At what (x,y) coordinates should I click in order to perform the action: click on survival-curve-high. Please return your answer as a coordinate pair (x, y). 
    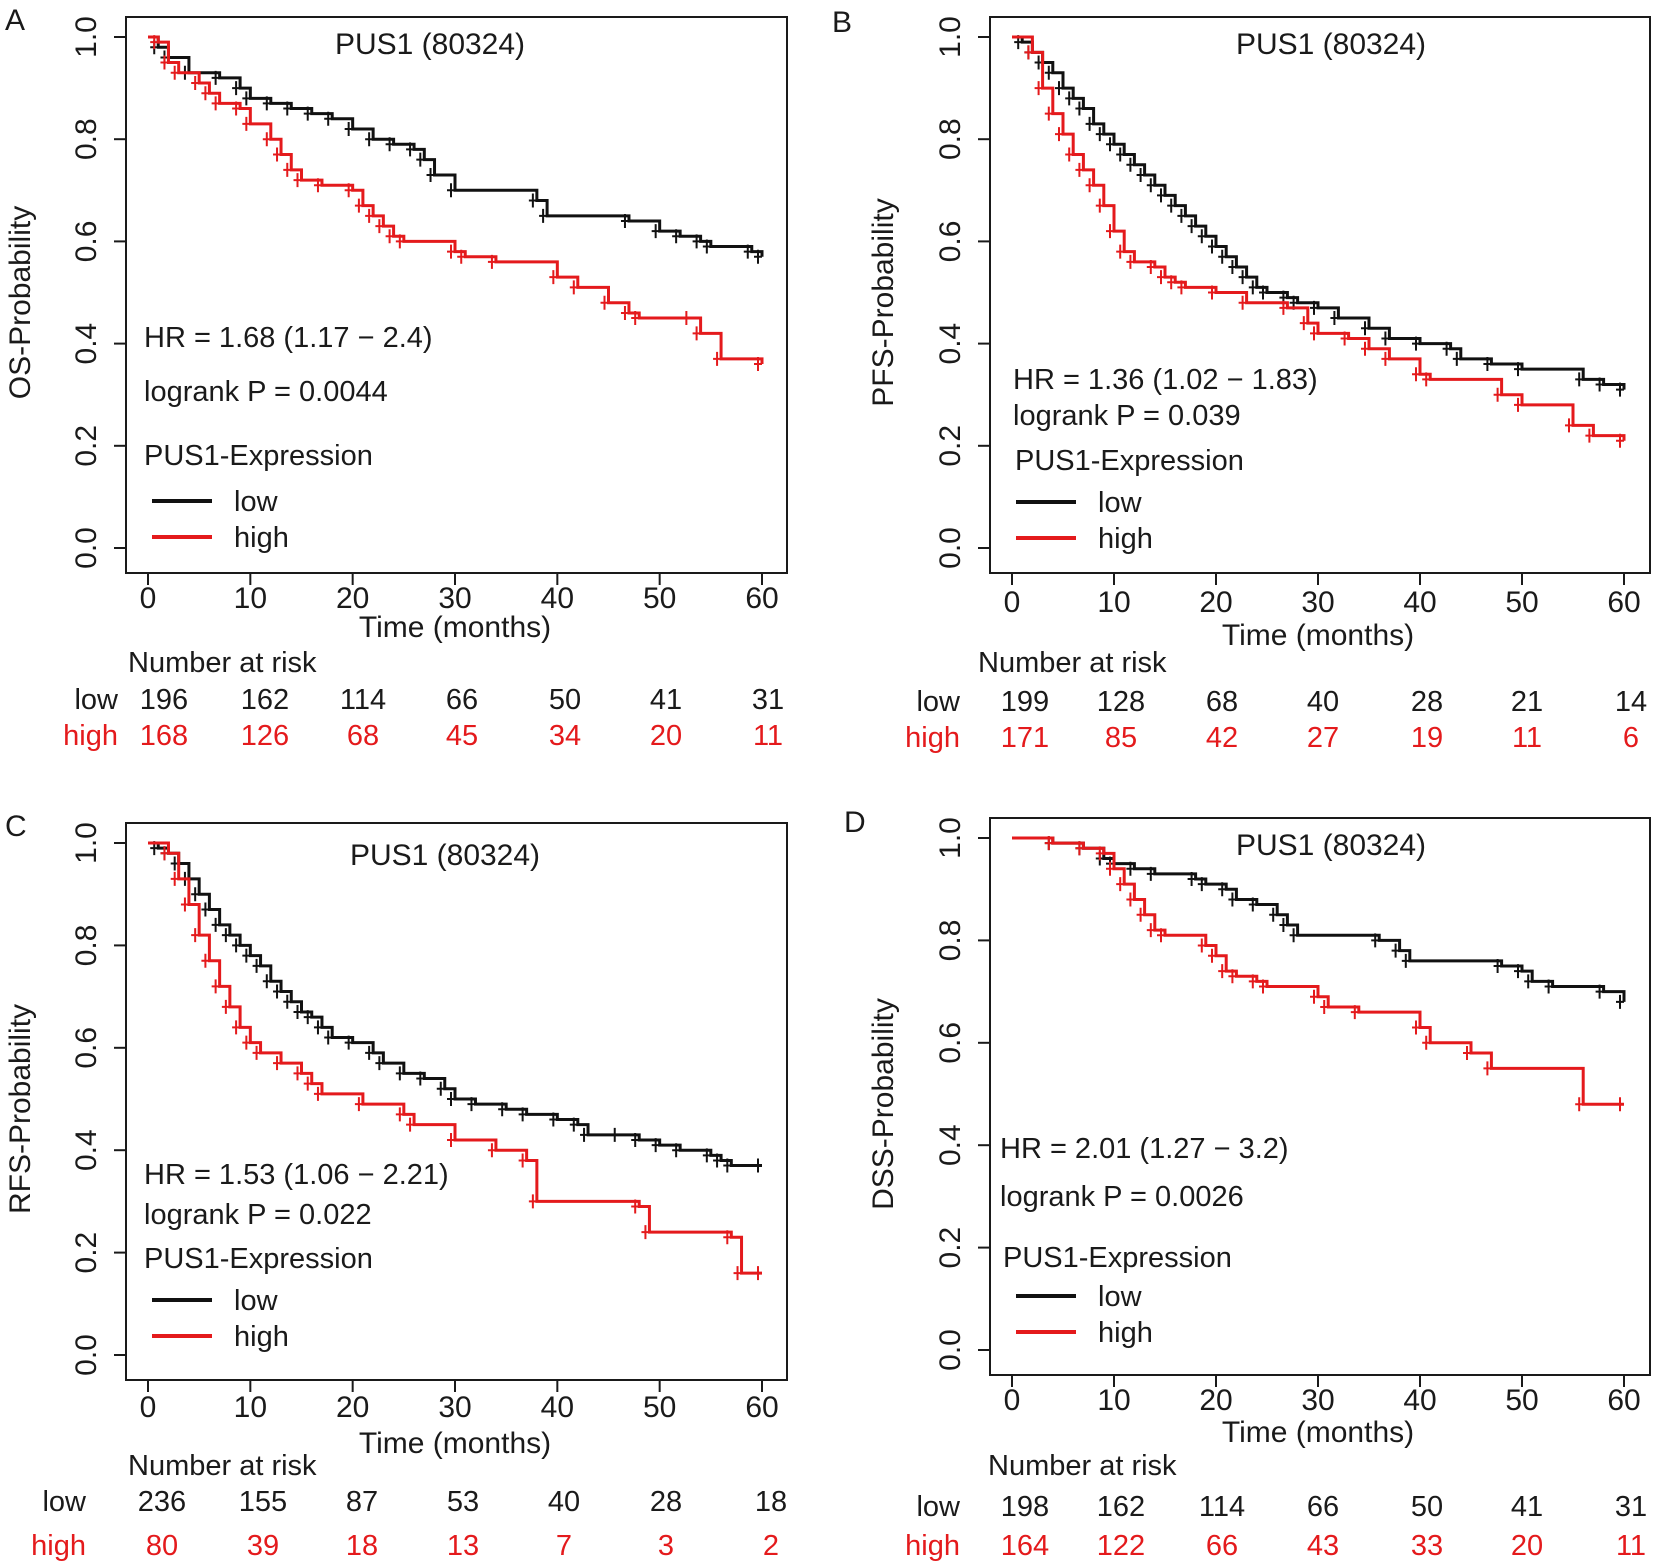
    Looking at the image, I should click on (1318, 971).